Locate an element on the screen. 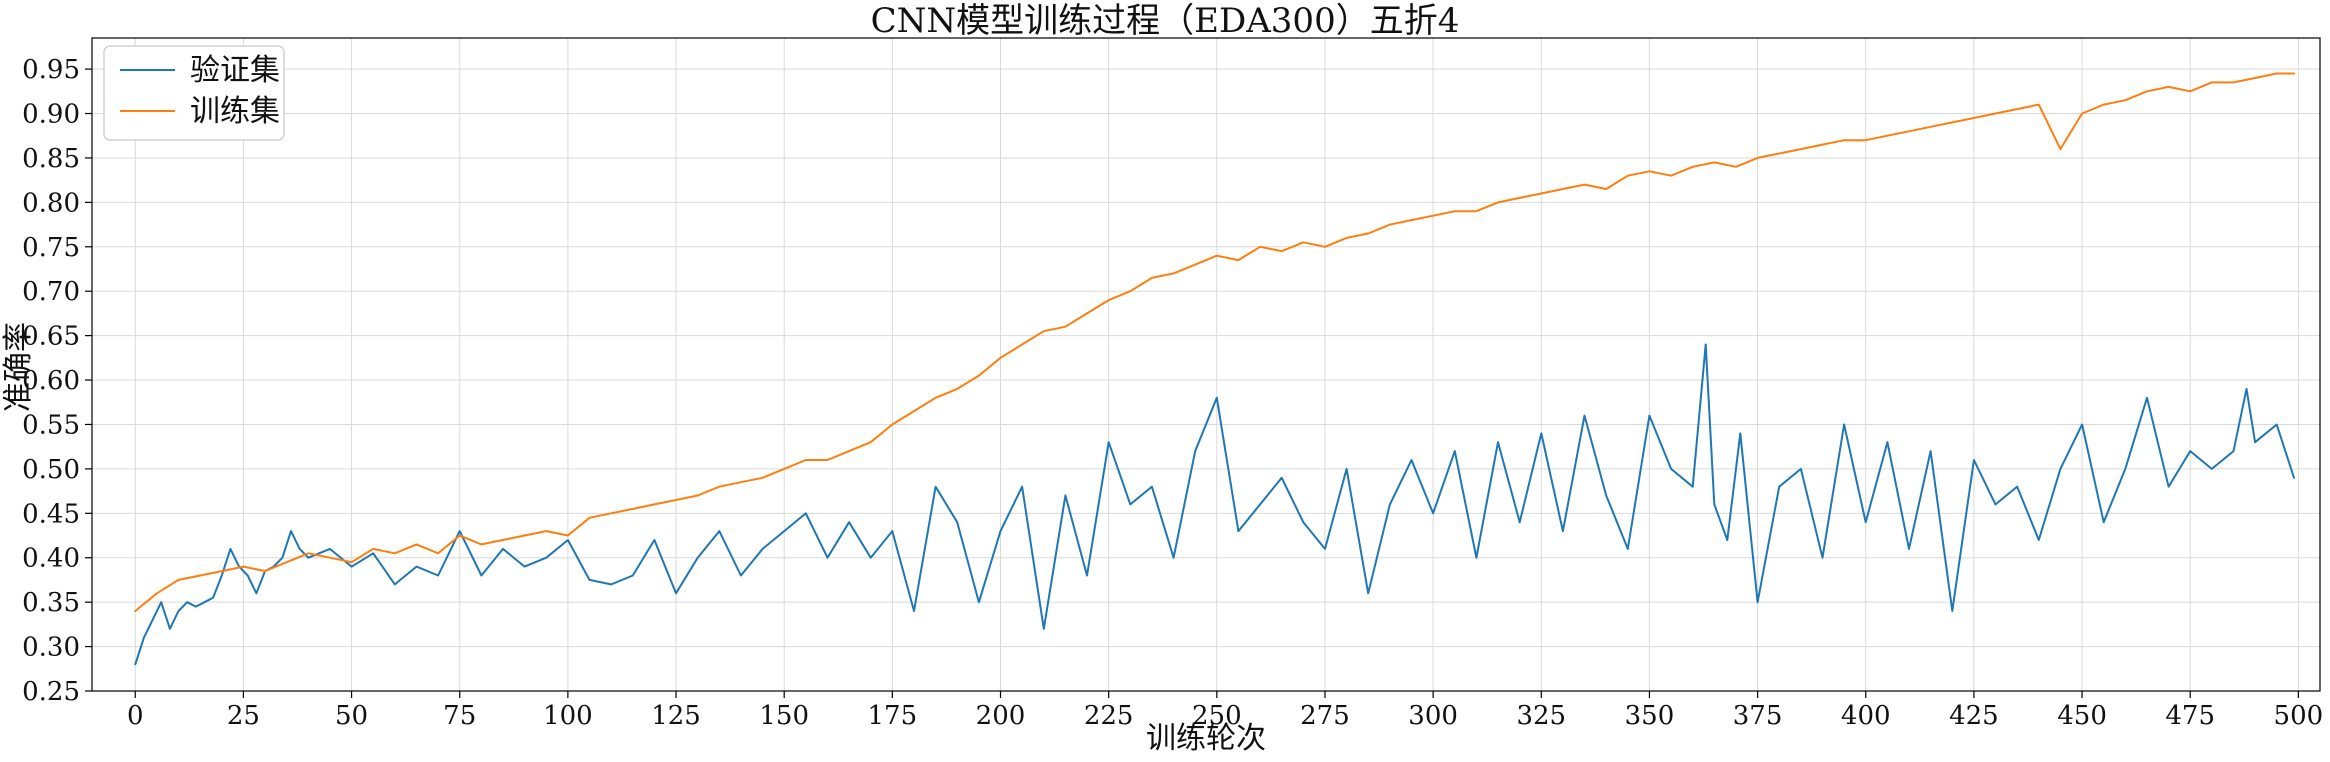 The width and height of the screenshot is (2330, 762). y-tick-label: 0.35 is located at coordinates (51, 603).